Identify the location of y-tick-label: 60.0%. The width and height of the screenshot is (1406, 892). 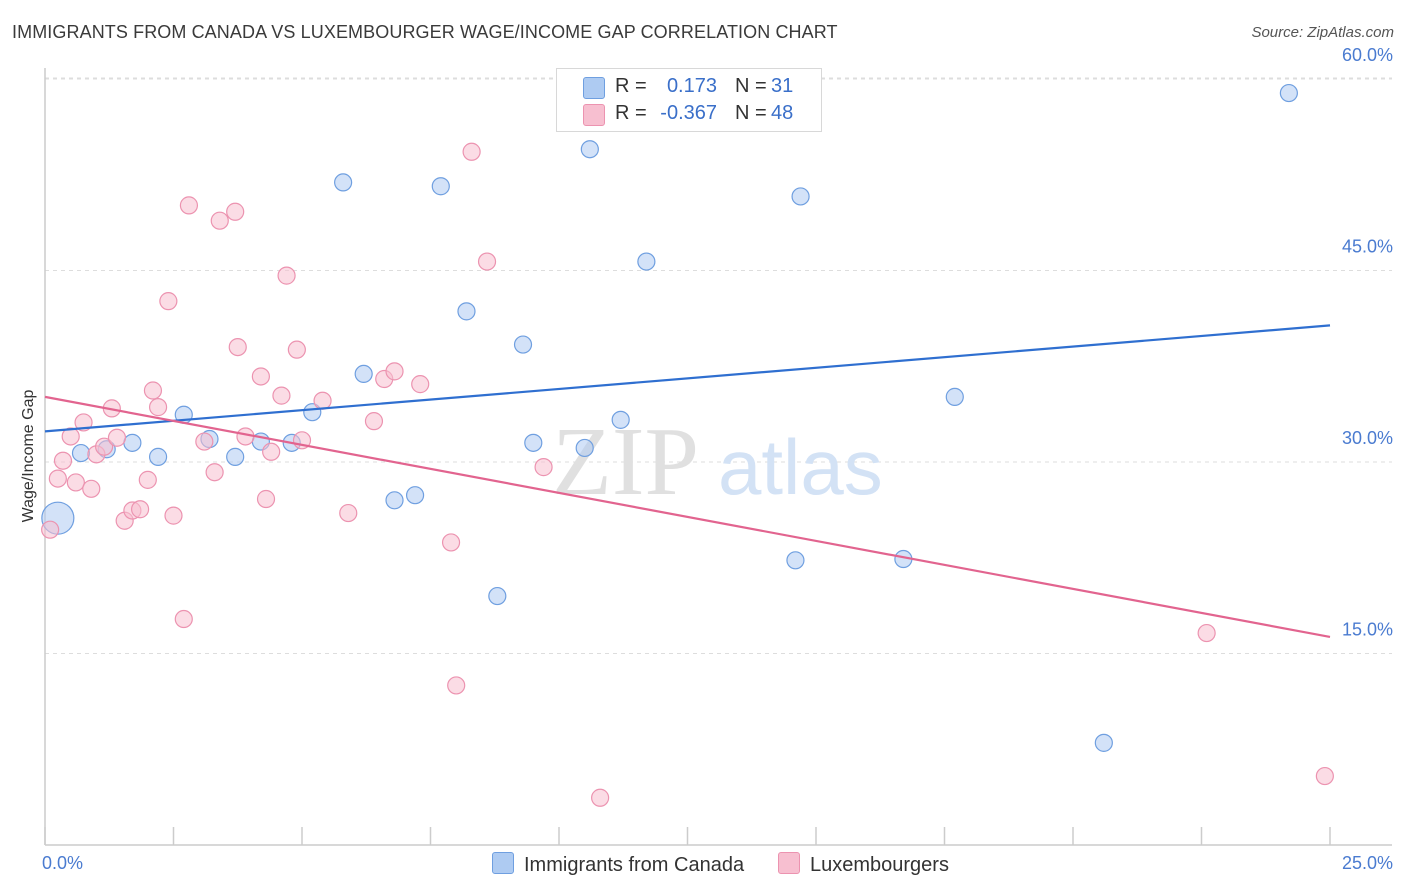
(1367, 55).